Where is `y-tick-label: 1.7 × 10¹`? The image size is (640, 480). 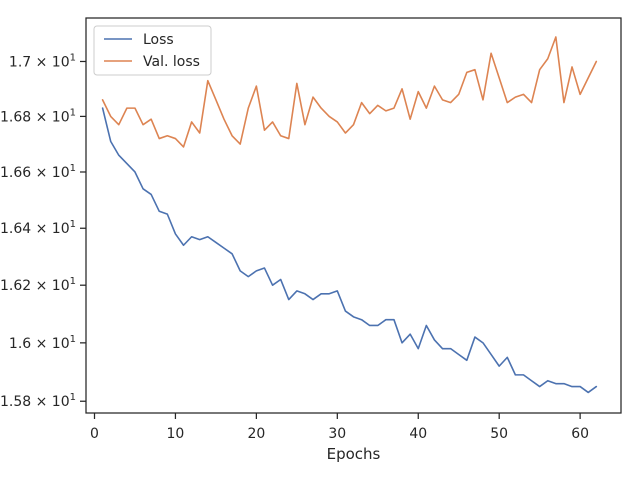 y-tick-label: 1.7 × 10¹ is located at coordinates (42, 61).